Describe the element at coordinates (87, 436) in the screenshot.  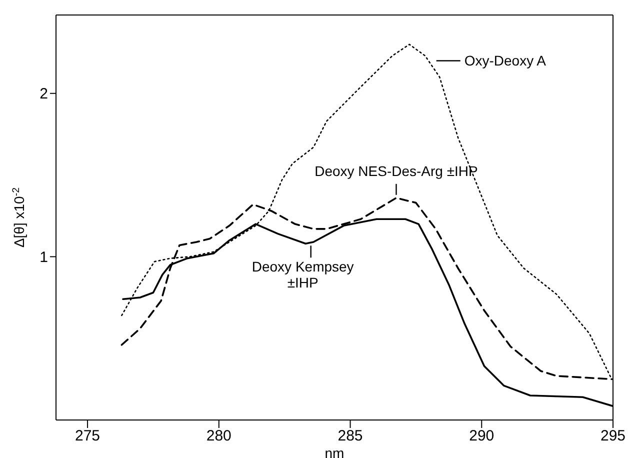
I see `x-tick-label: 275` at that location.